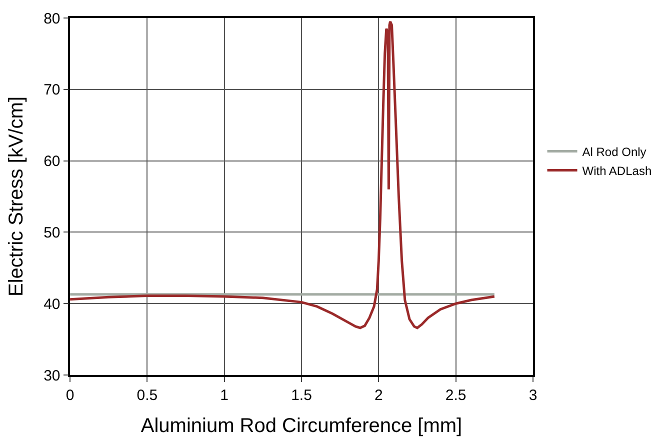 Image resolution: width=667 pixels, height=443 pixels. Describe the element at coordinates (147, 395) in the screenshot. I see `x-tick-label: 0.5` at that location.